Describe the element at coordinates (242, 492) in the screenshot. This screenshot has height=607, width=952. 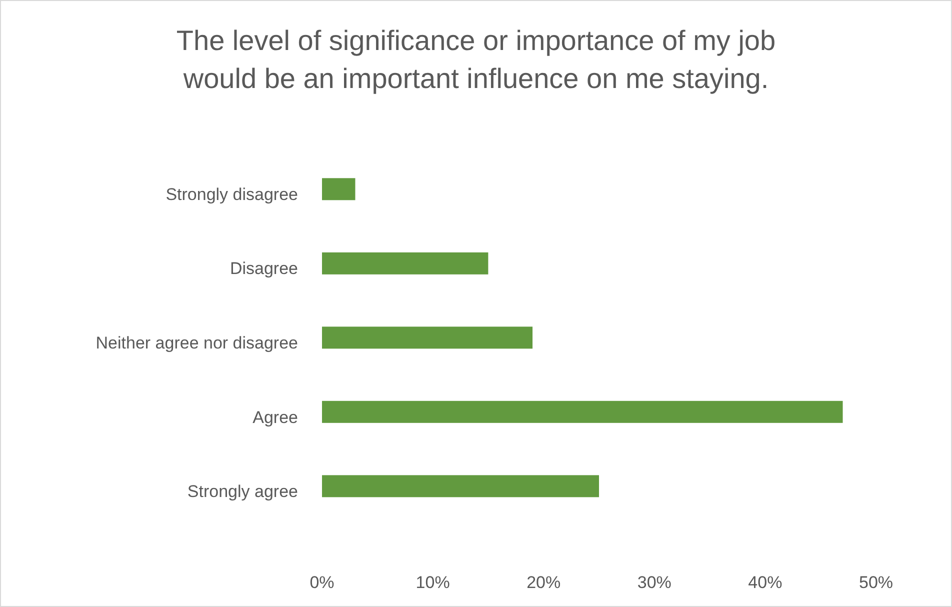
I see `y-tick-label: Strongly agree` at that location.